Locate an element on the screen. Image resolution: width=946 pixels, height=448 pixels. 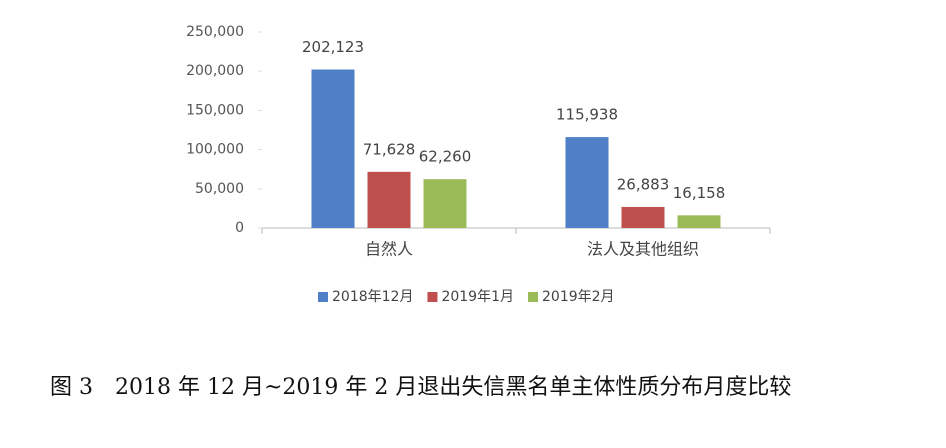
y-tick-label: 0 is located at coordinates (239, 228).